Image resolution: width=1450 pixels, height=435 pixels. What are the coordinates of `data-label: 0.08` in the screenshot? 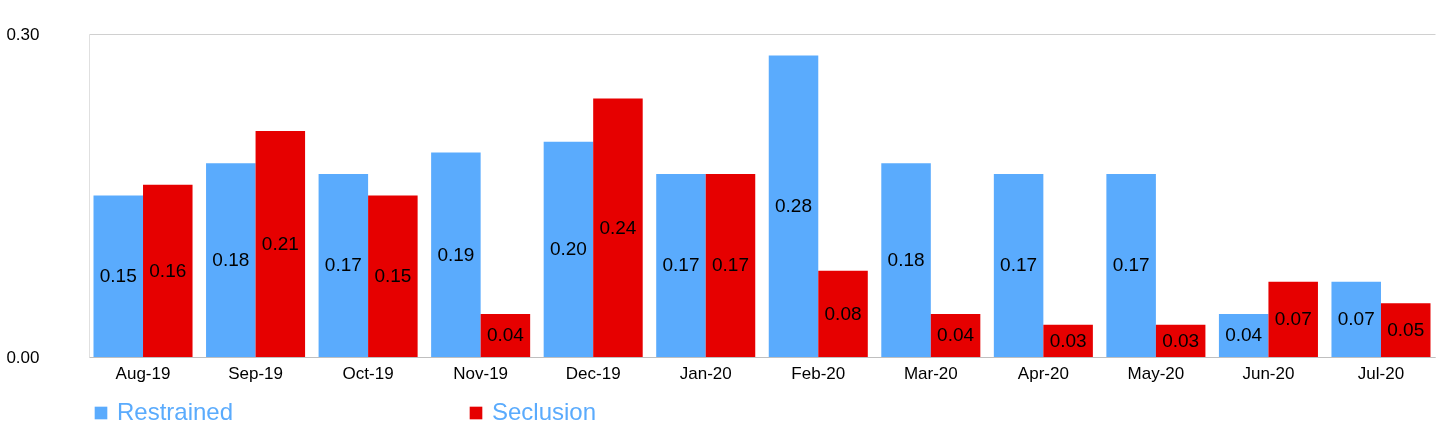 It's located at (843, 313).